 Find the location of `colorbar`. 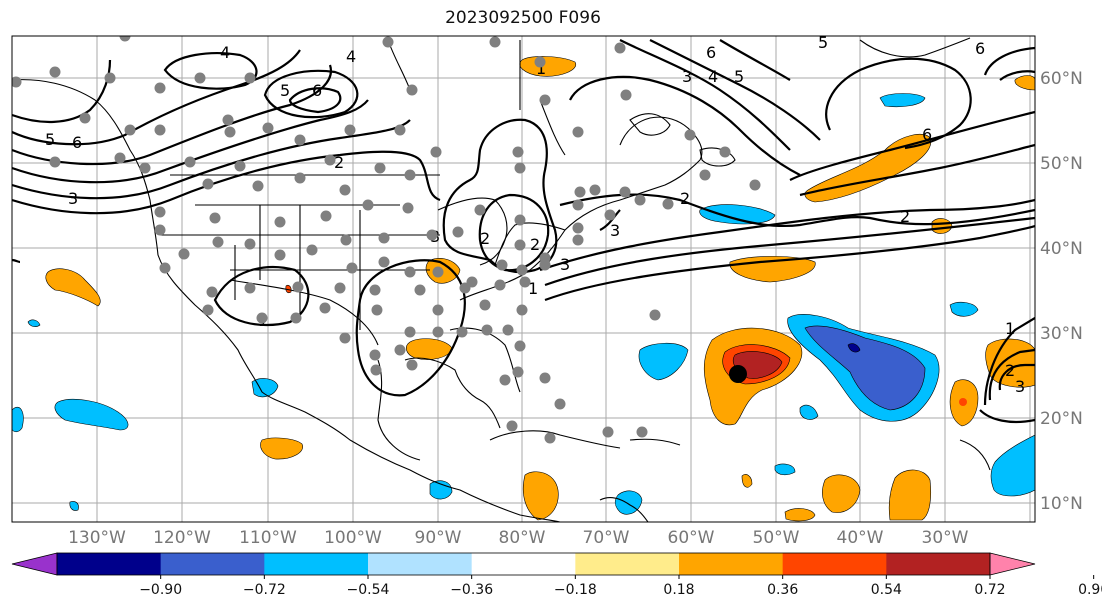

colorbar is located at coordinates (523, 564).